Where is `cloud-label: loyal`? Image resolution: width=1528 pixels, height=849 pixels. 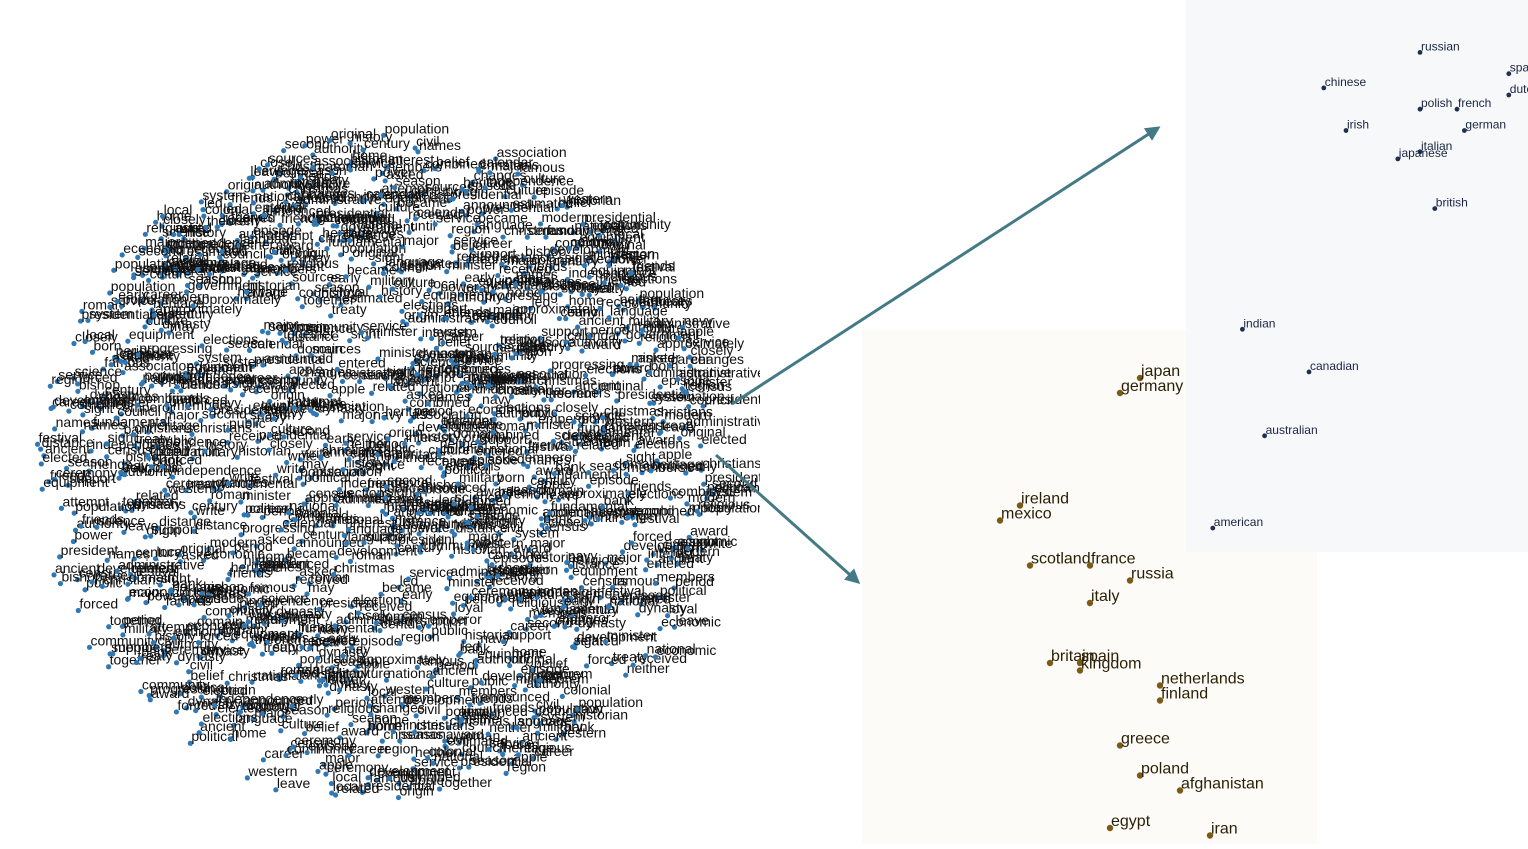 cloud-label: loyal is located at coordinates (290, 205).